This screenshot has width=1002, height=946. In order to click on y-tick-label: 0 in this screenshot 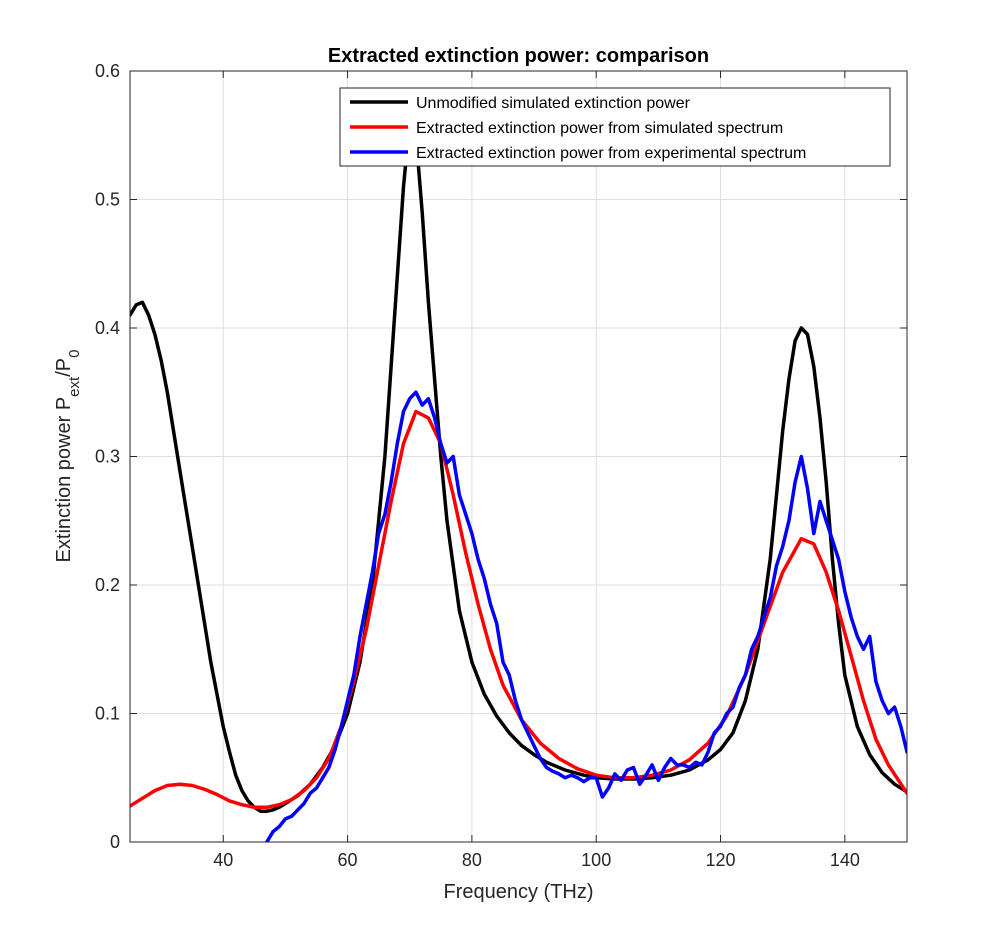, I will do `click(115, 842)`.